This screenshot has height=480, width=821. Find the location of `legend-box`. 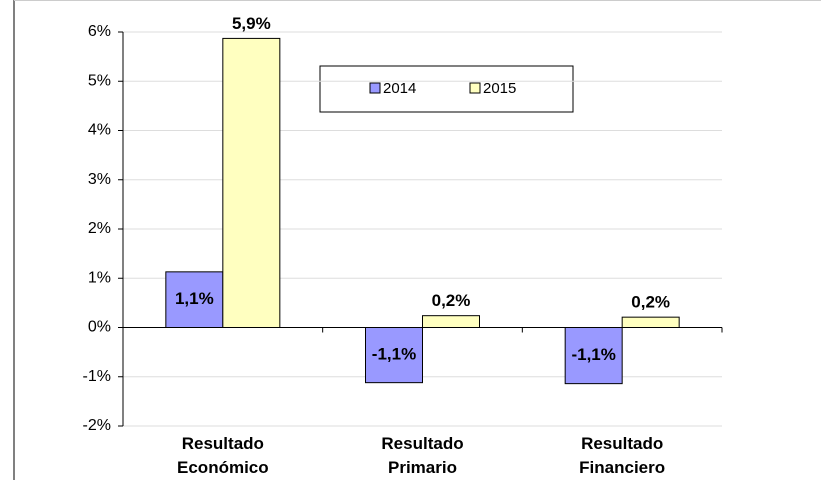

legend-box is located at coordinates (446, 89).